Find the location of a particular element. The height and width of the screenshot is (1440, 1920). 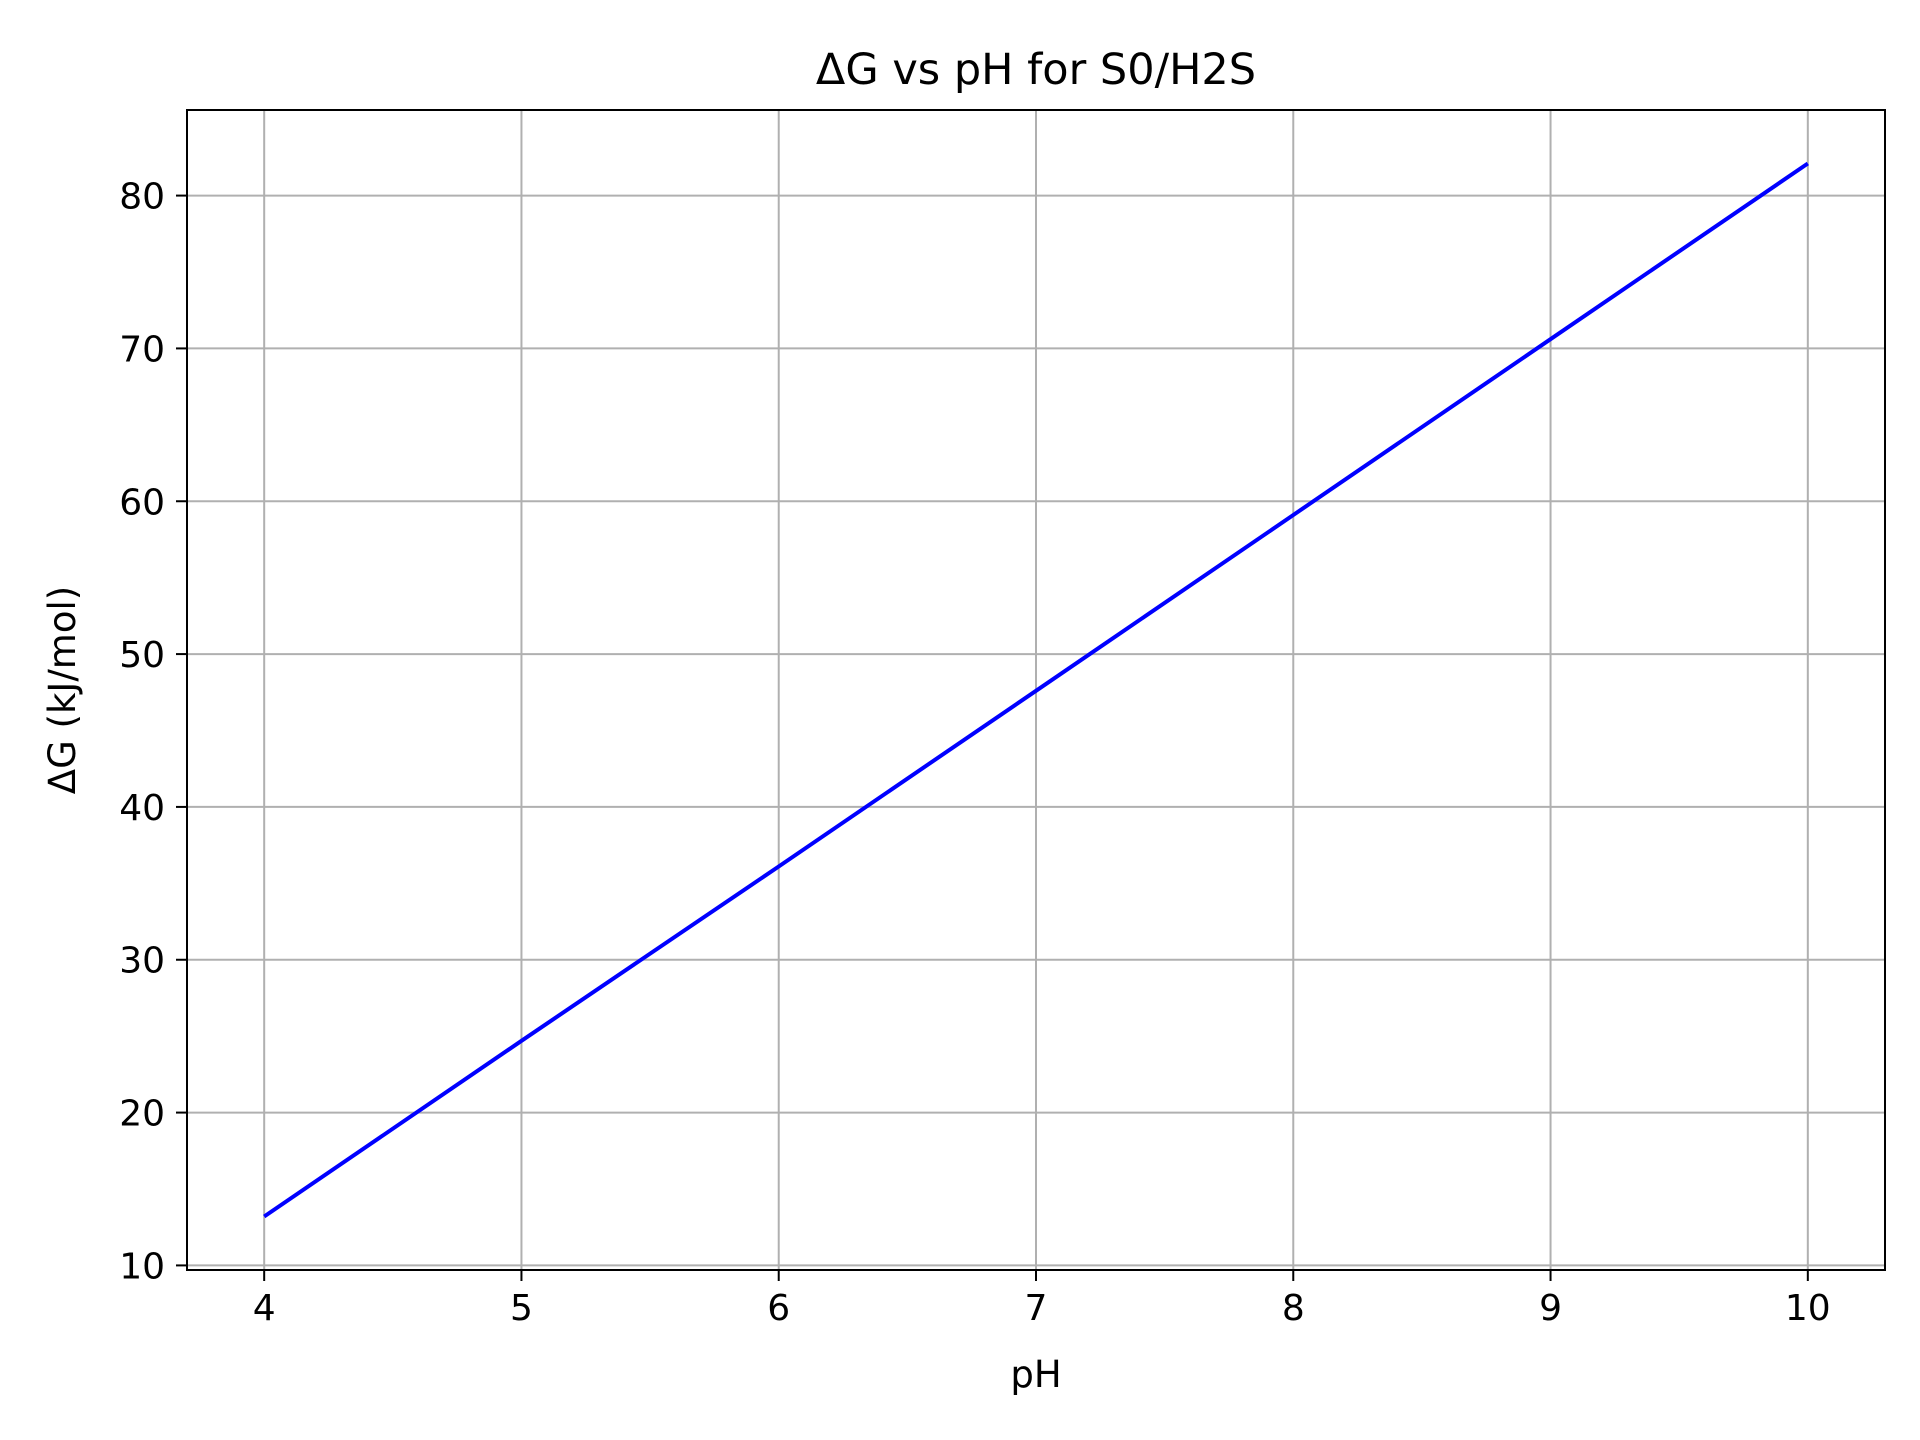

y-axis-label: ΔG (kJ/mol) is located at coordinates (62, 690).